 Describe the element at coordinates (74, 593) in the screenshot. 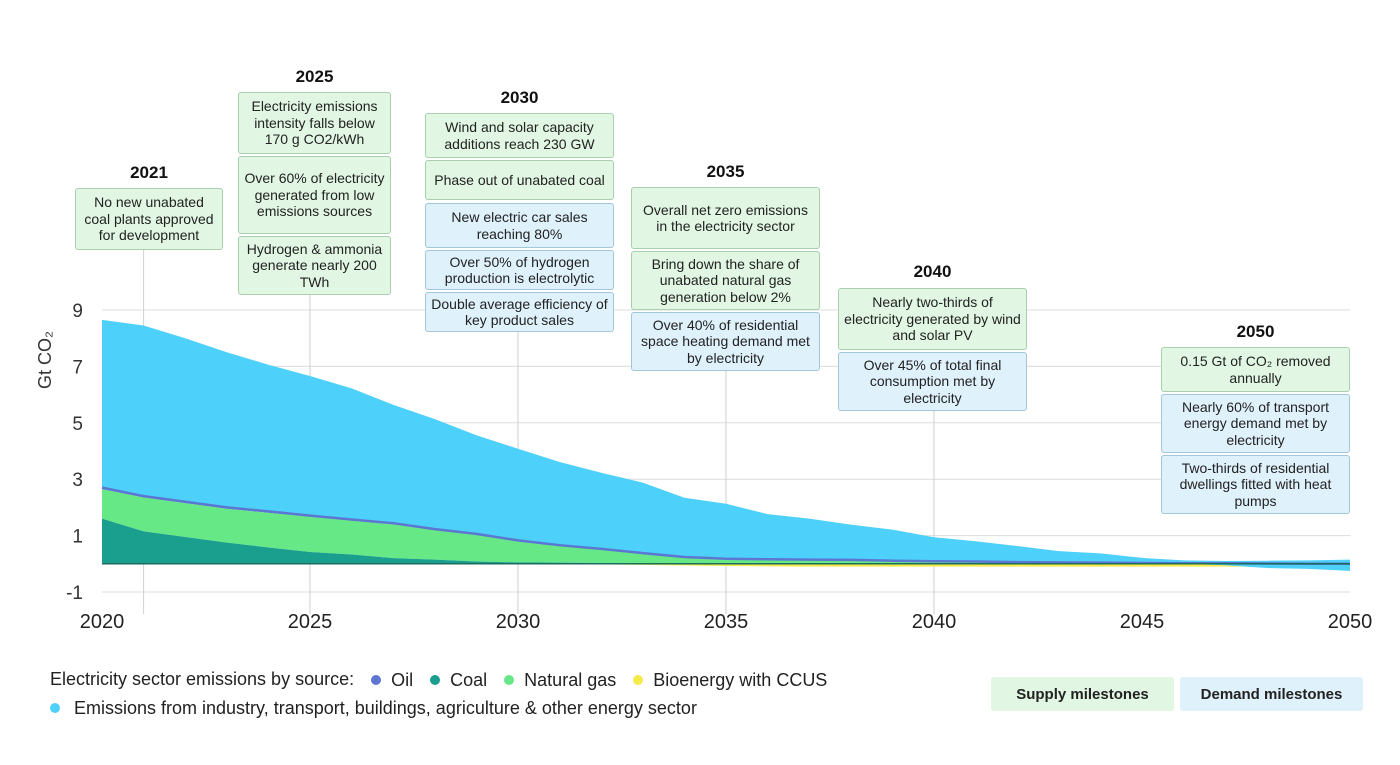

I see `y-tick-label: -1` at that location.